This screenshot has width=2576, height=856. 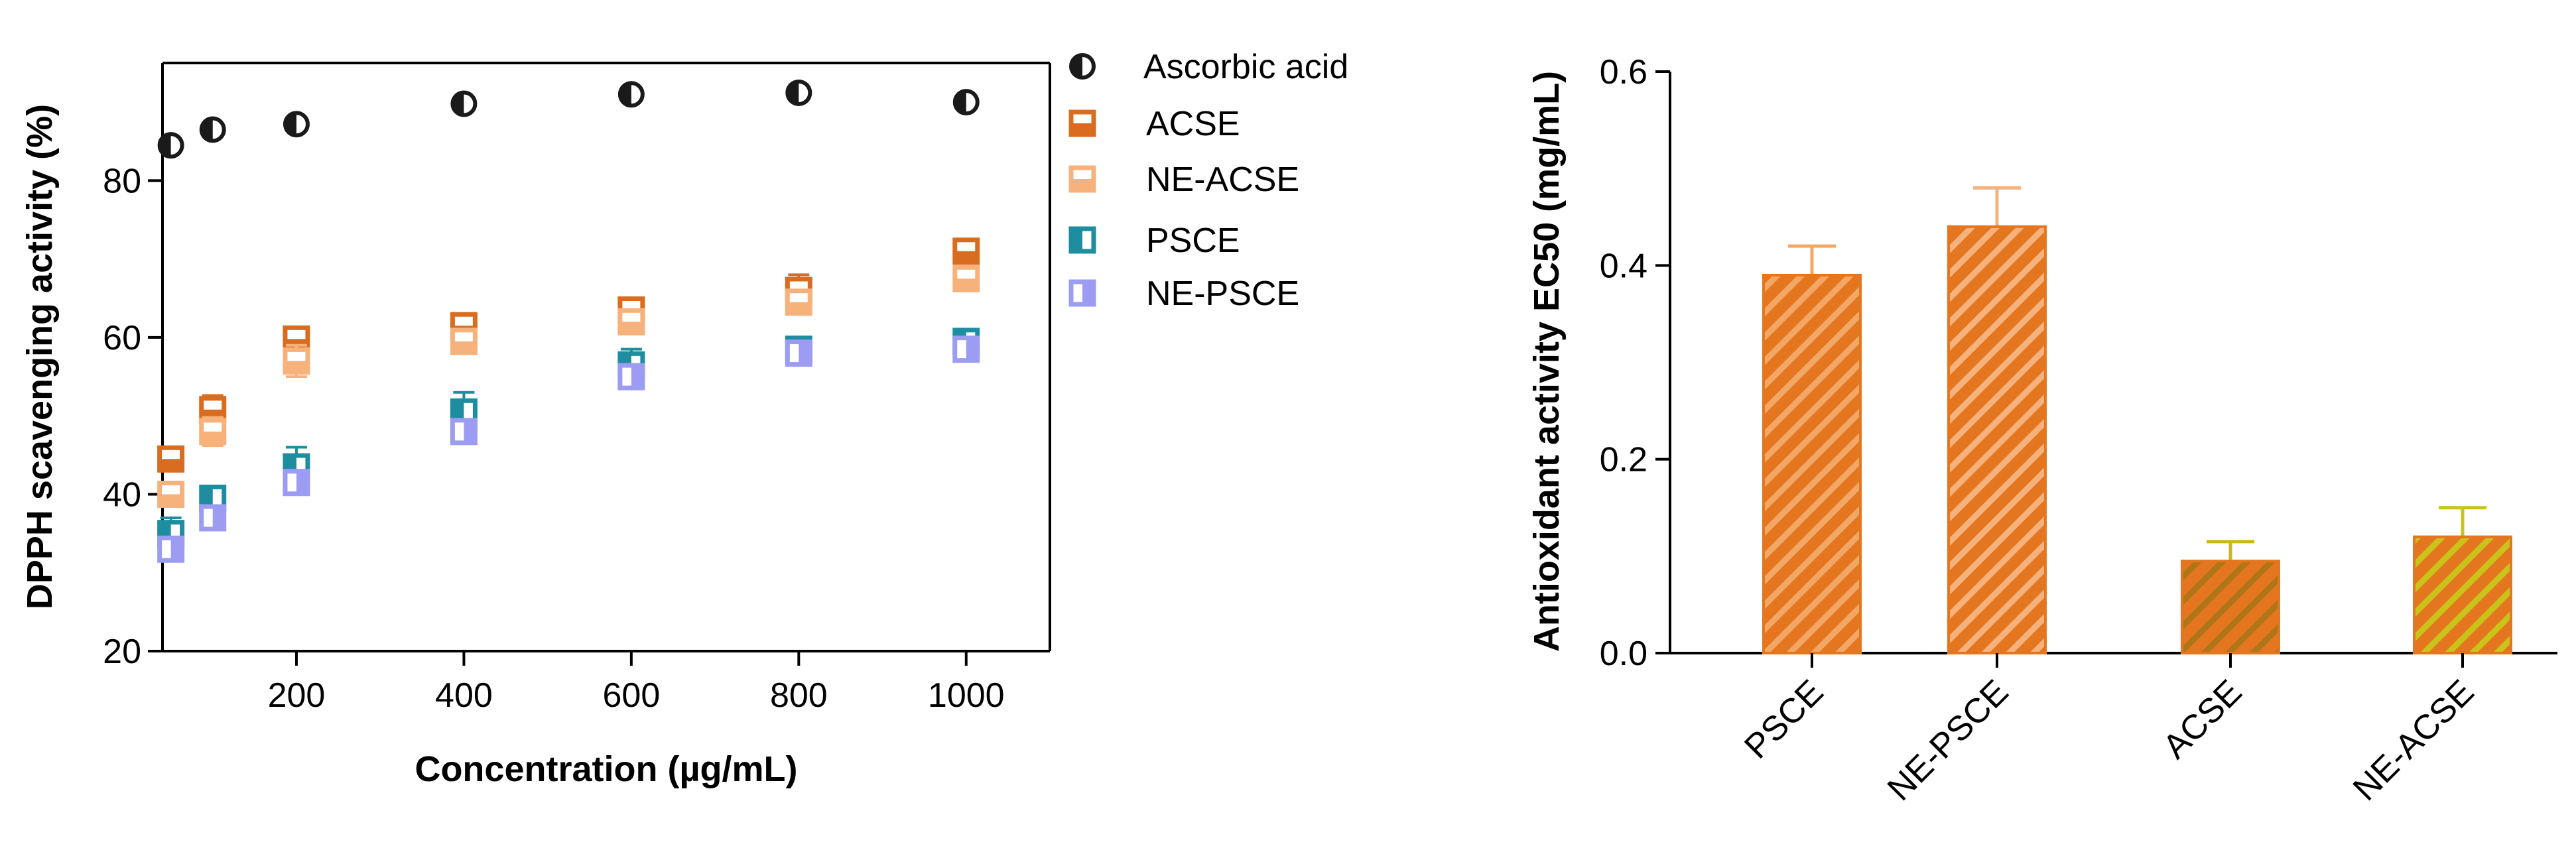 I want to click on bar-psce, so click(x=1812, y=449).